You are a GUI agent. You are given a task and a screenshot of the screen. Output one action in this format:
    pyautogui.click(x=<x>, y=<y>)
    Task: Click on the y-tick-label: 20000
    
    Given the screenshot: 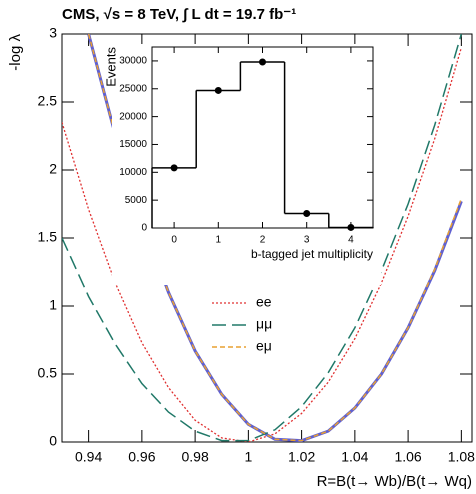 What is the action you would take?
    pyautogui.click(x=133, y=116)
    